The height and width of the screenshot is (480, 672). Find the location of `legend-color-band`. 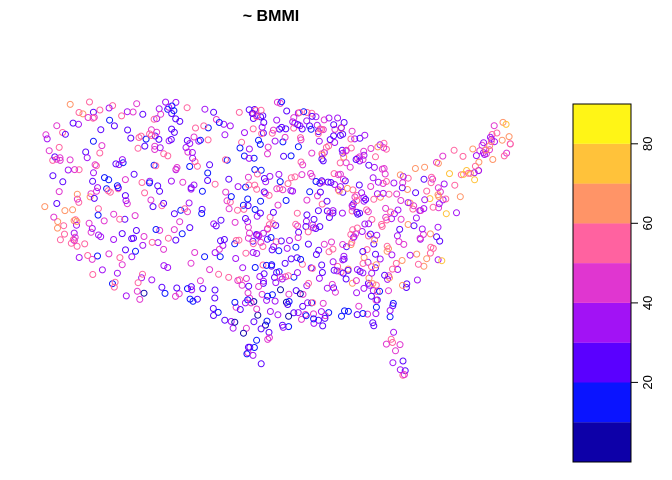

legend-color-band is located at coordinates (602, 203).